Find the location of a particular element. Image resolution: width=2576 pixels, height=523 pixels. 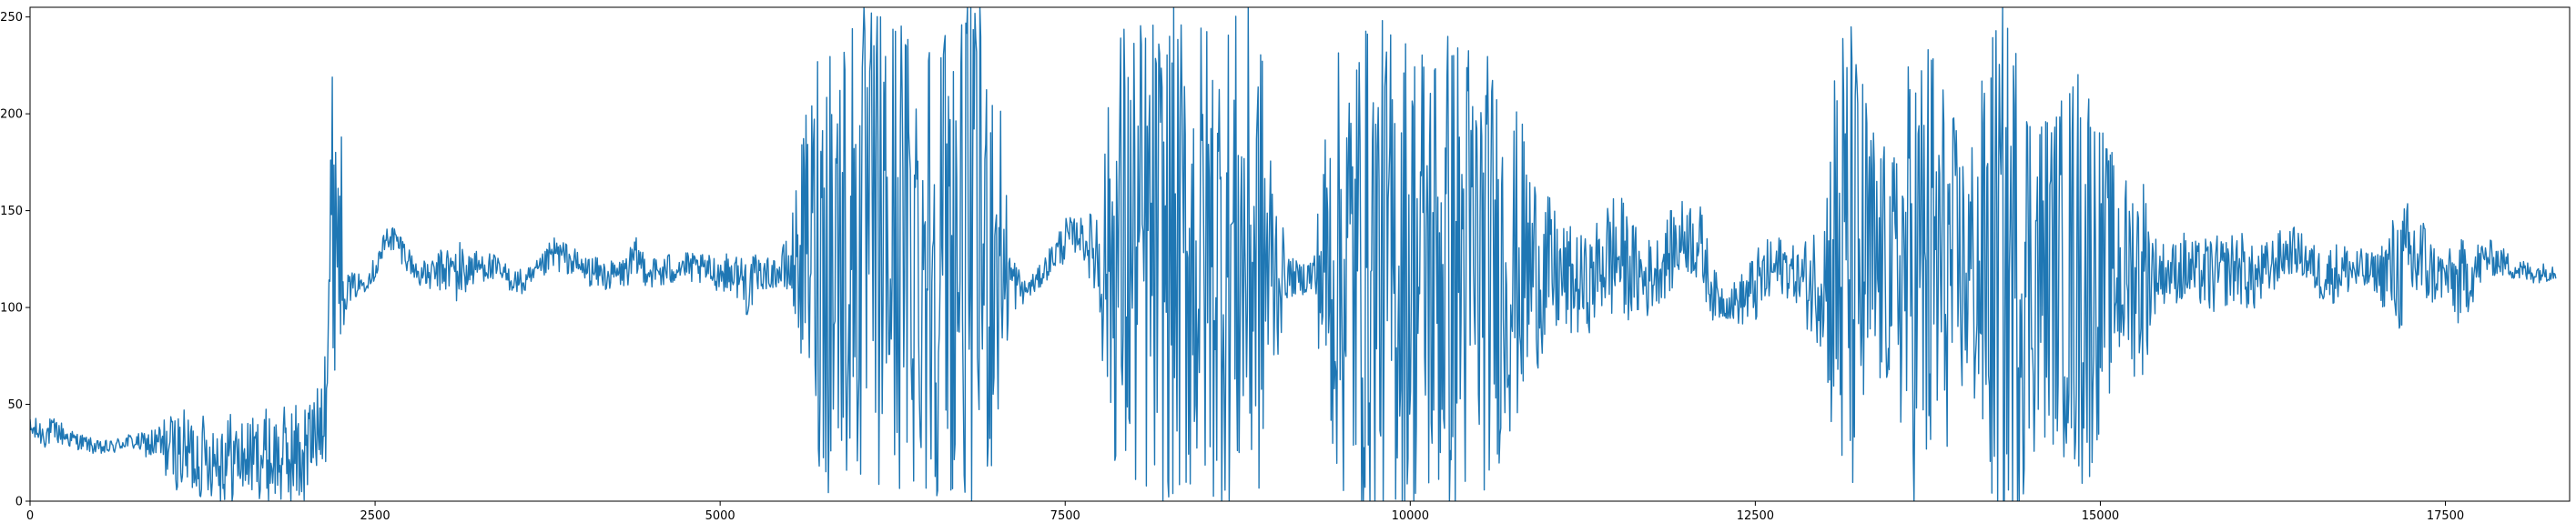

x-tick-label-17500: 17500 is located at coordinates (2445, 516).